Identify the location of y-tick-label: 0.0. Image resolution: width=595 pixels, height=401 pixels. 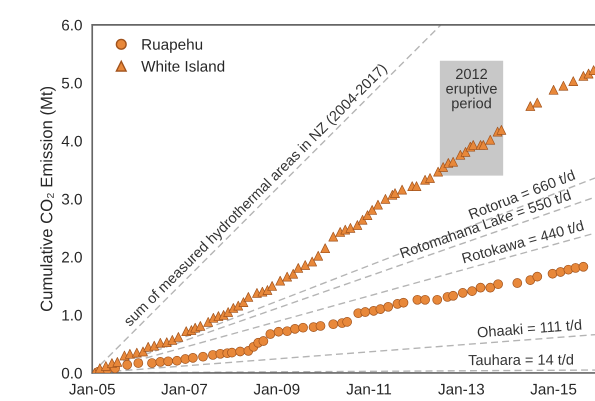
(72, 373).